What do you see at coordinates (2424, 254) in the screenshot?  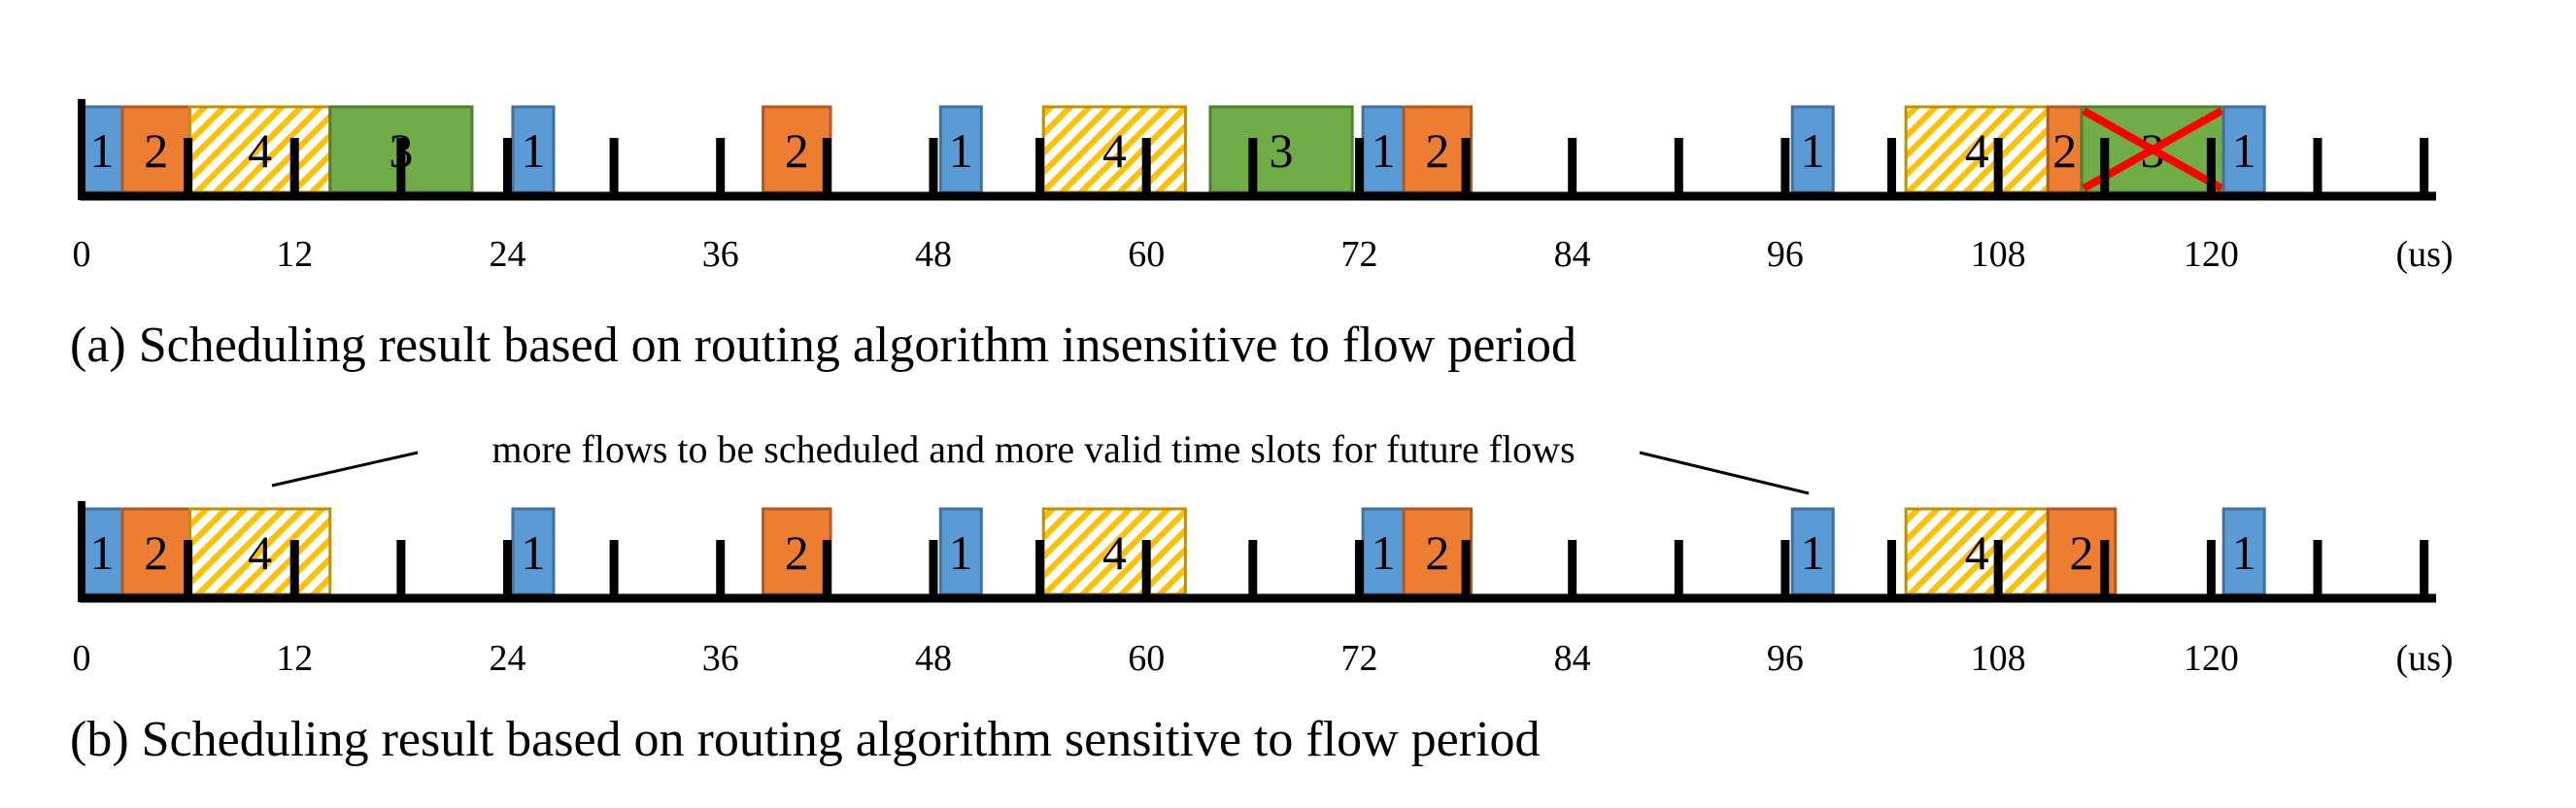 I see `timeline-a-unit-label: (us)` at bounding box center [2424, 254].